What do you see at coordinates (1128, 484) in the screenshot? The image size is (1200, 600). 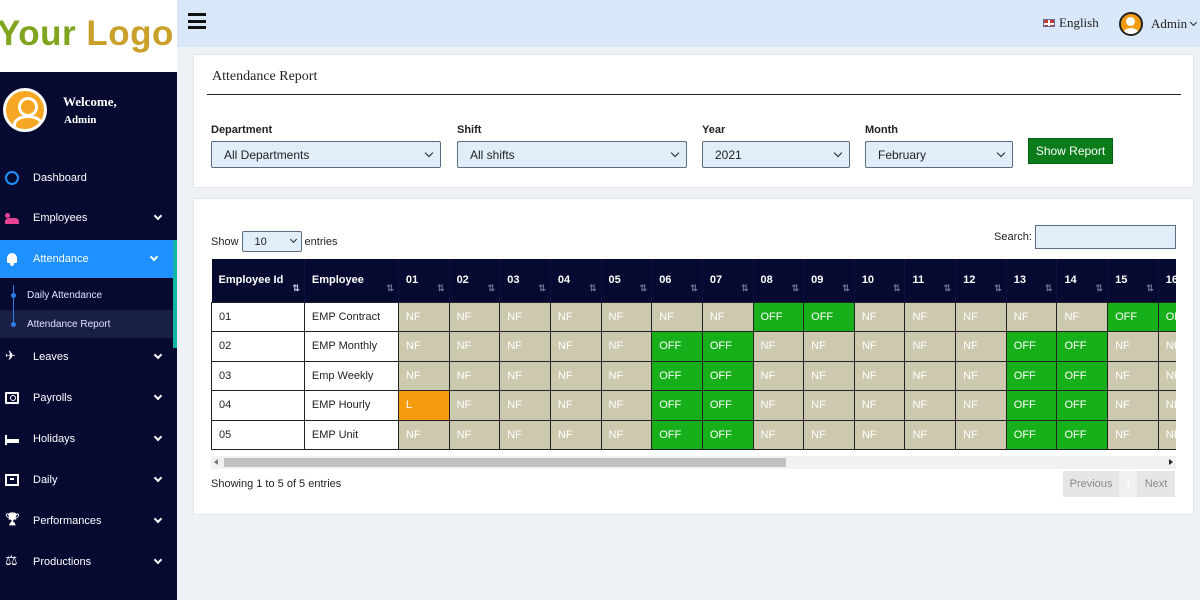 I see `page-1-button: 1` at bounding box center [1128, 484].